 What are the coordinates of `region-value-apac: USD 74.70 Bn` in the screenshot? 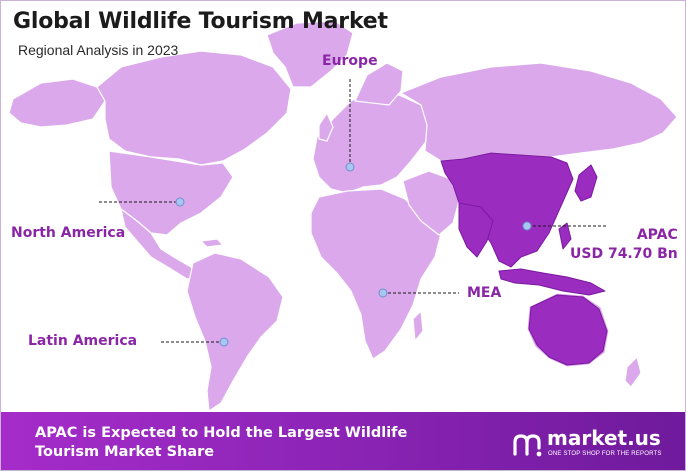 It's located at (624, 254).